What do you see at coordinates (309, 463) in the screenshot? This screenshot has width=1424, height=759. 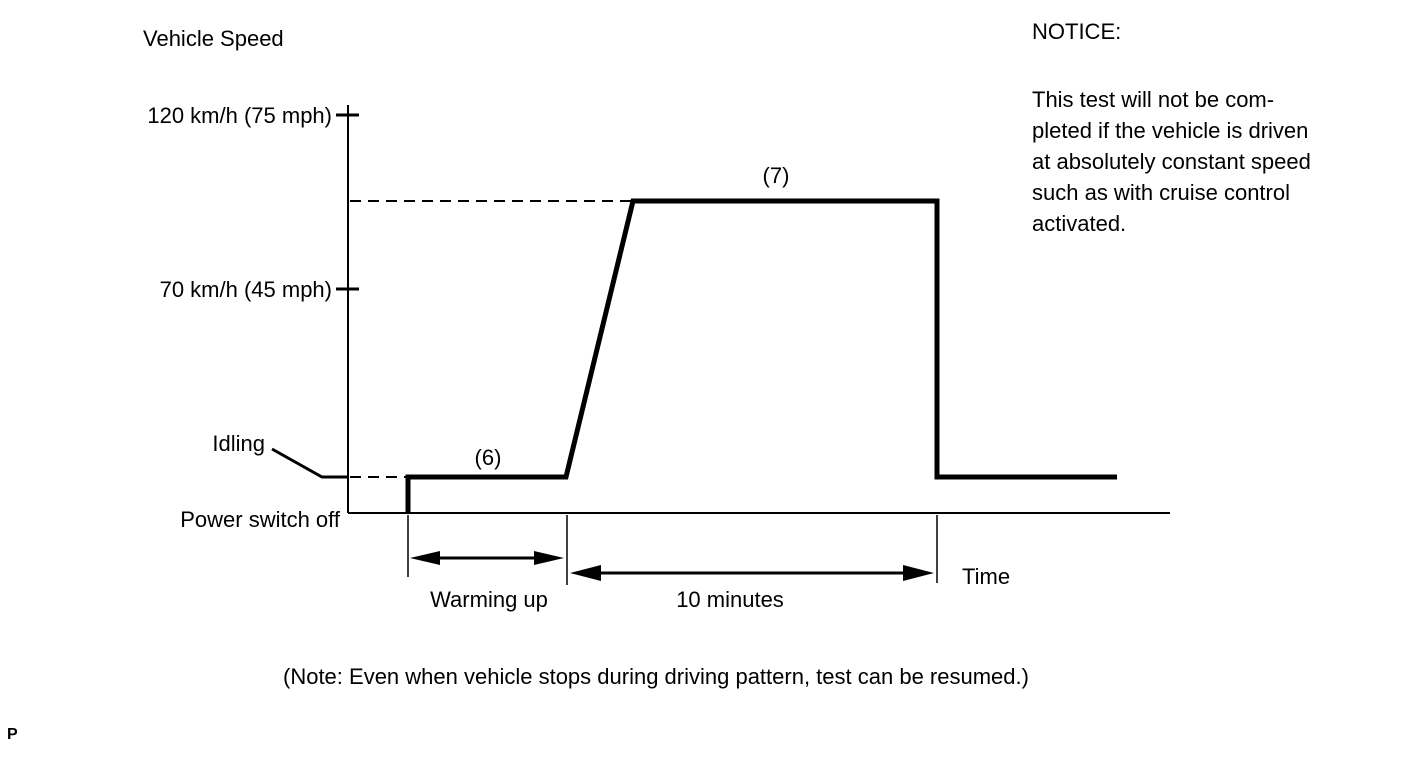 I see `idling-pointer-line` at bounding box center [309, 463].